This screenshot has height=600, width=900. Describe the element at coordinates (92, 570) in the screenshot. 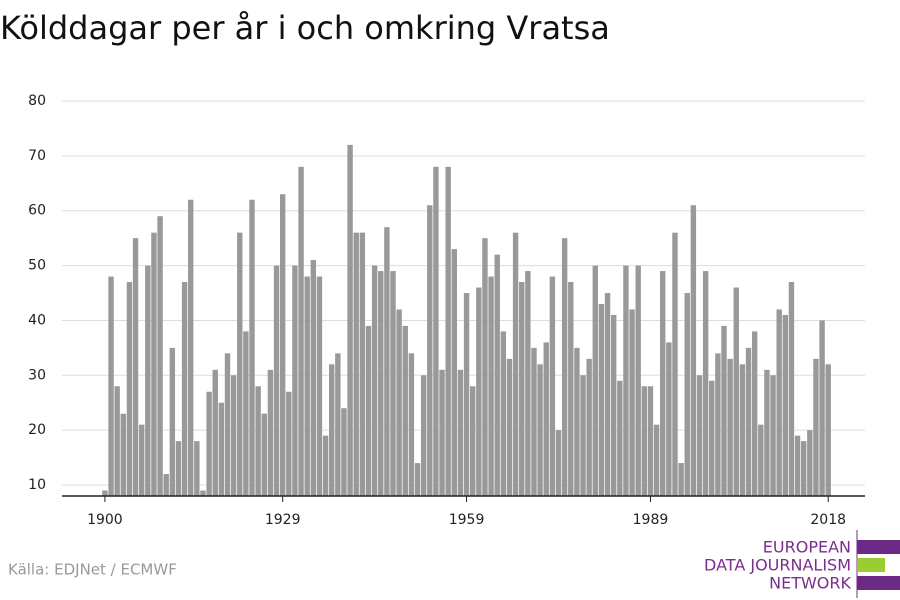

I see `source: Källa: EDJNet / ECMWF` at that location.